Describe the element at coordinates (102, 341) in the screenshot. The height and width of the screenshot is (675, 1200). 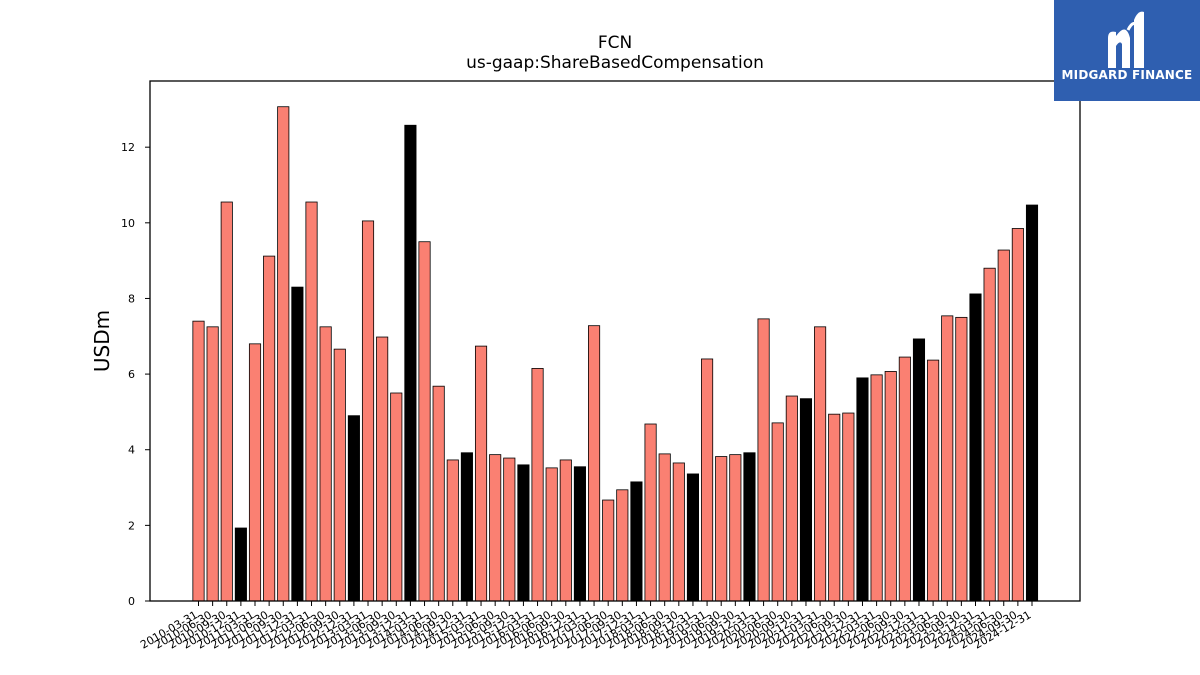
I see `y-axis-label: USDm` at that location.